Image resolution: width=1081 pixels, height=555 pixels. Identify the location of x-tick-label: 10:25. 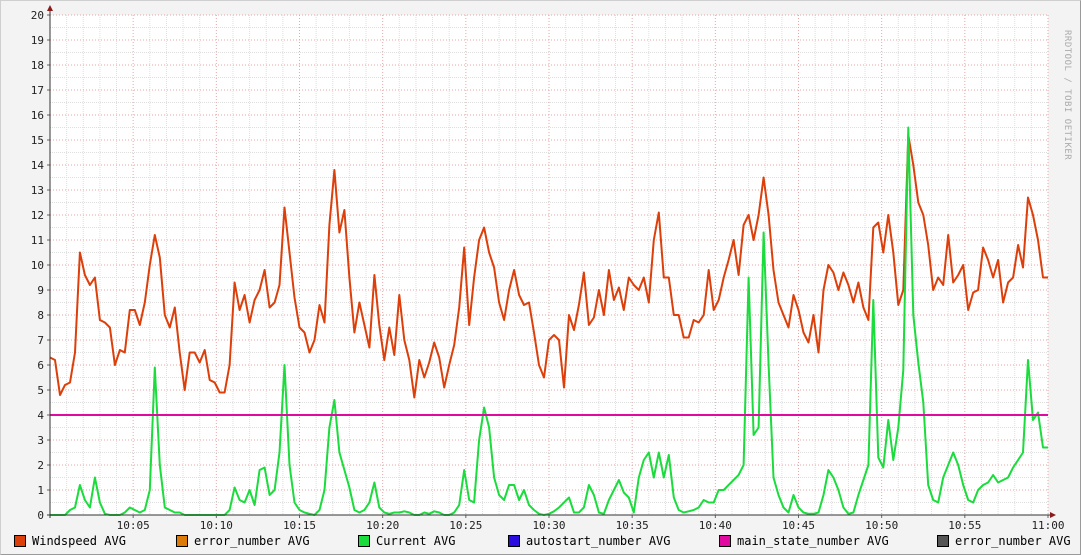
(465, 525).